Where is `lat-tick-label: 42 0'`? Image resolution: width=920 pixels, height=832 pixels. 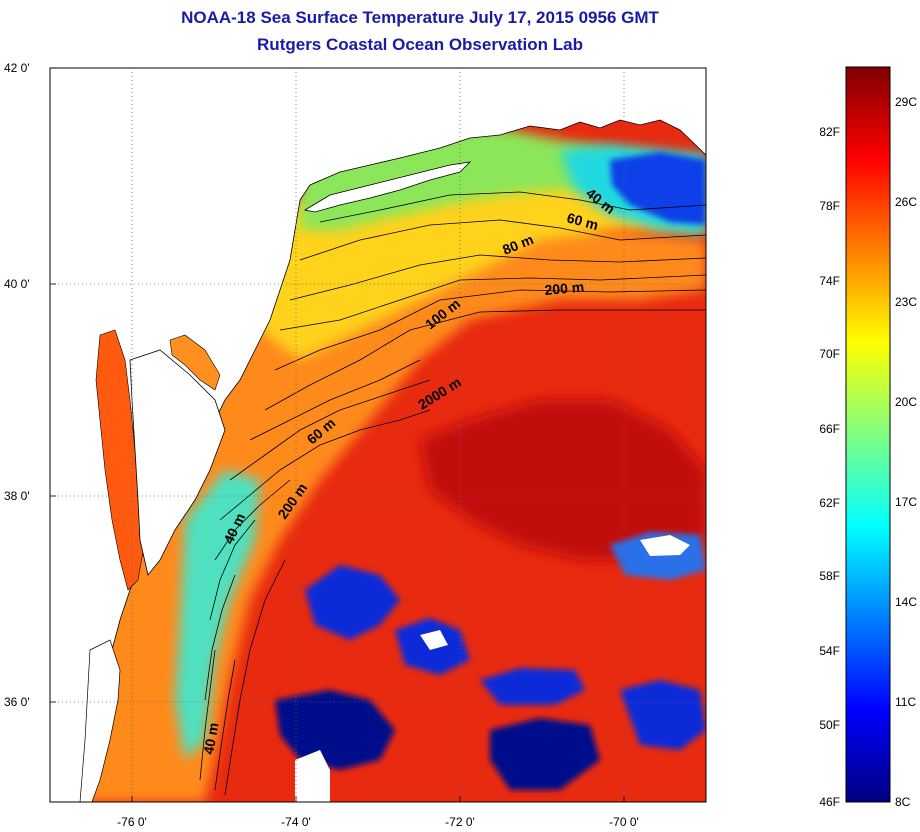 lat-tick-label: 42 0' is located at coordinates (17, 68).